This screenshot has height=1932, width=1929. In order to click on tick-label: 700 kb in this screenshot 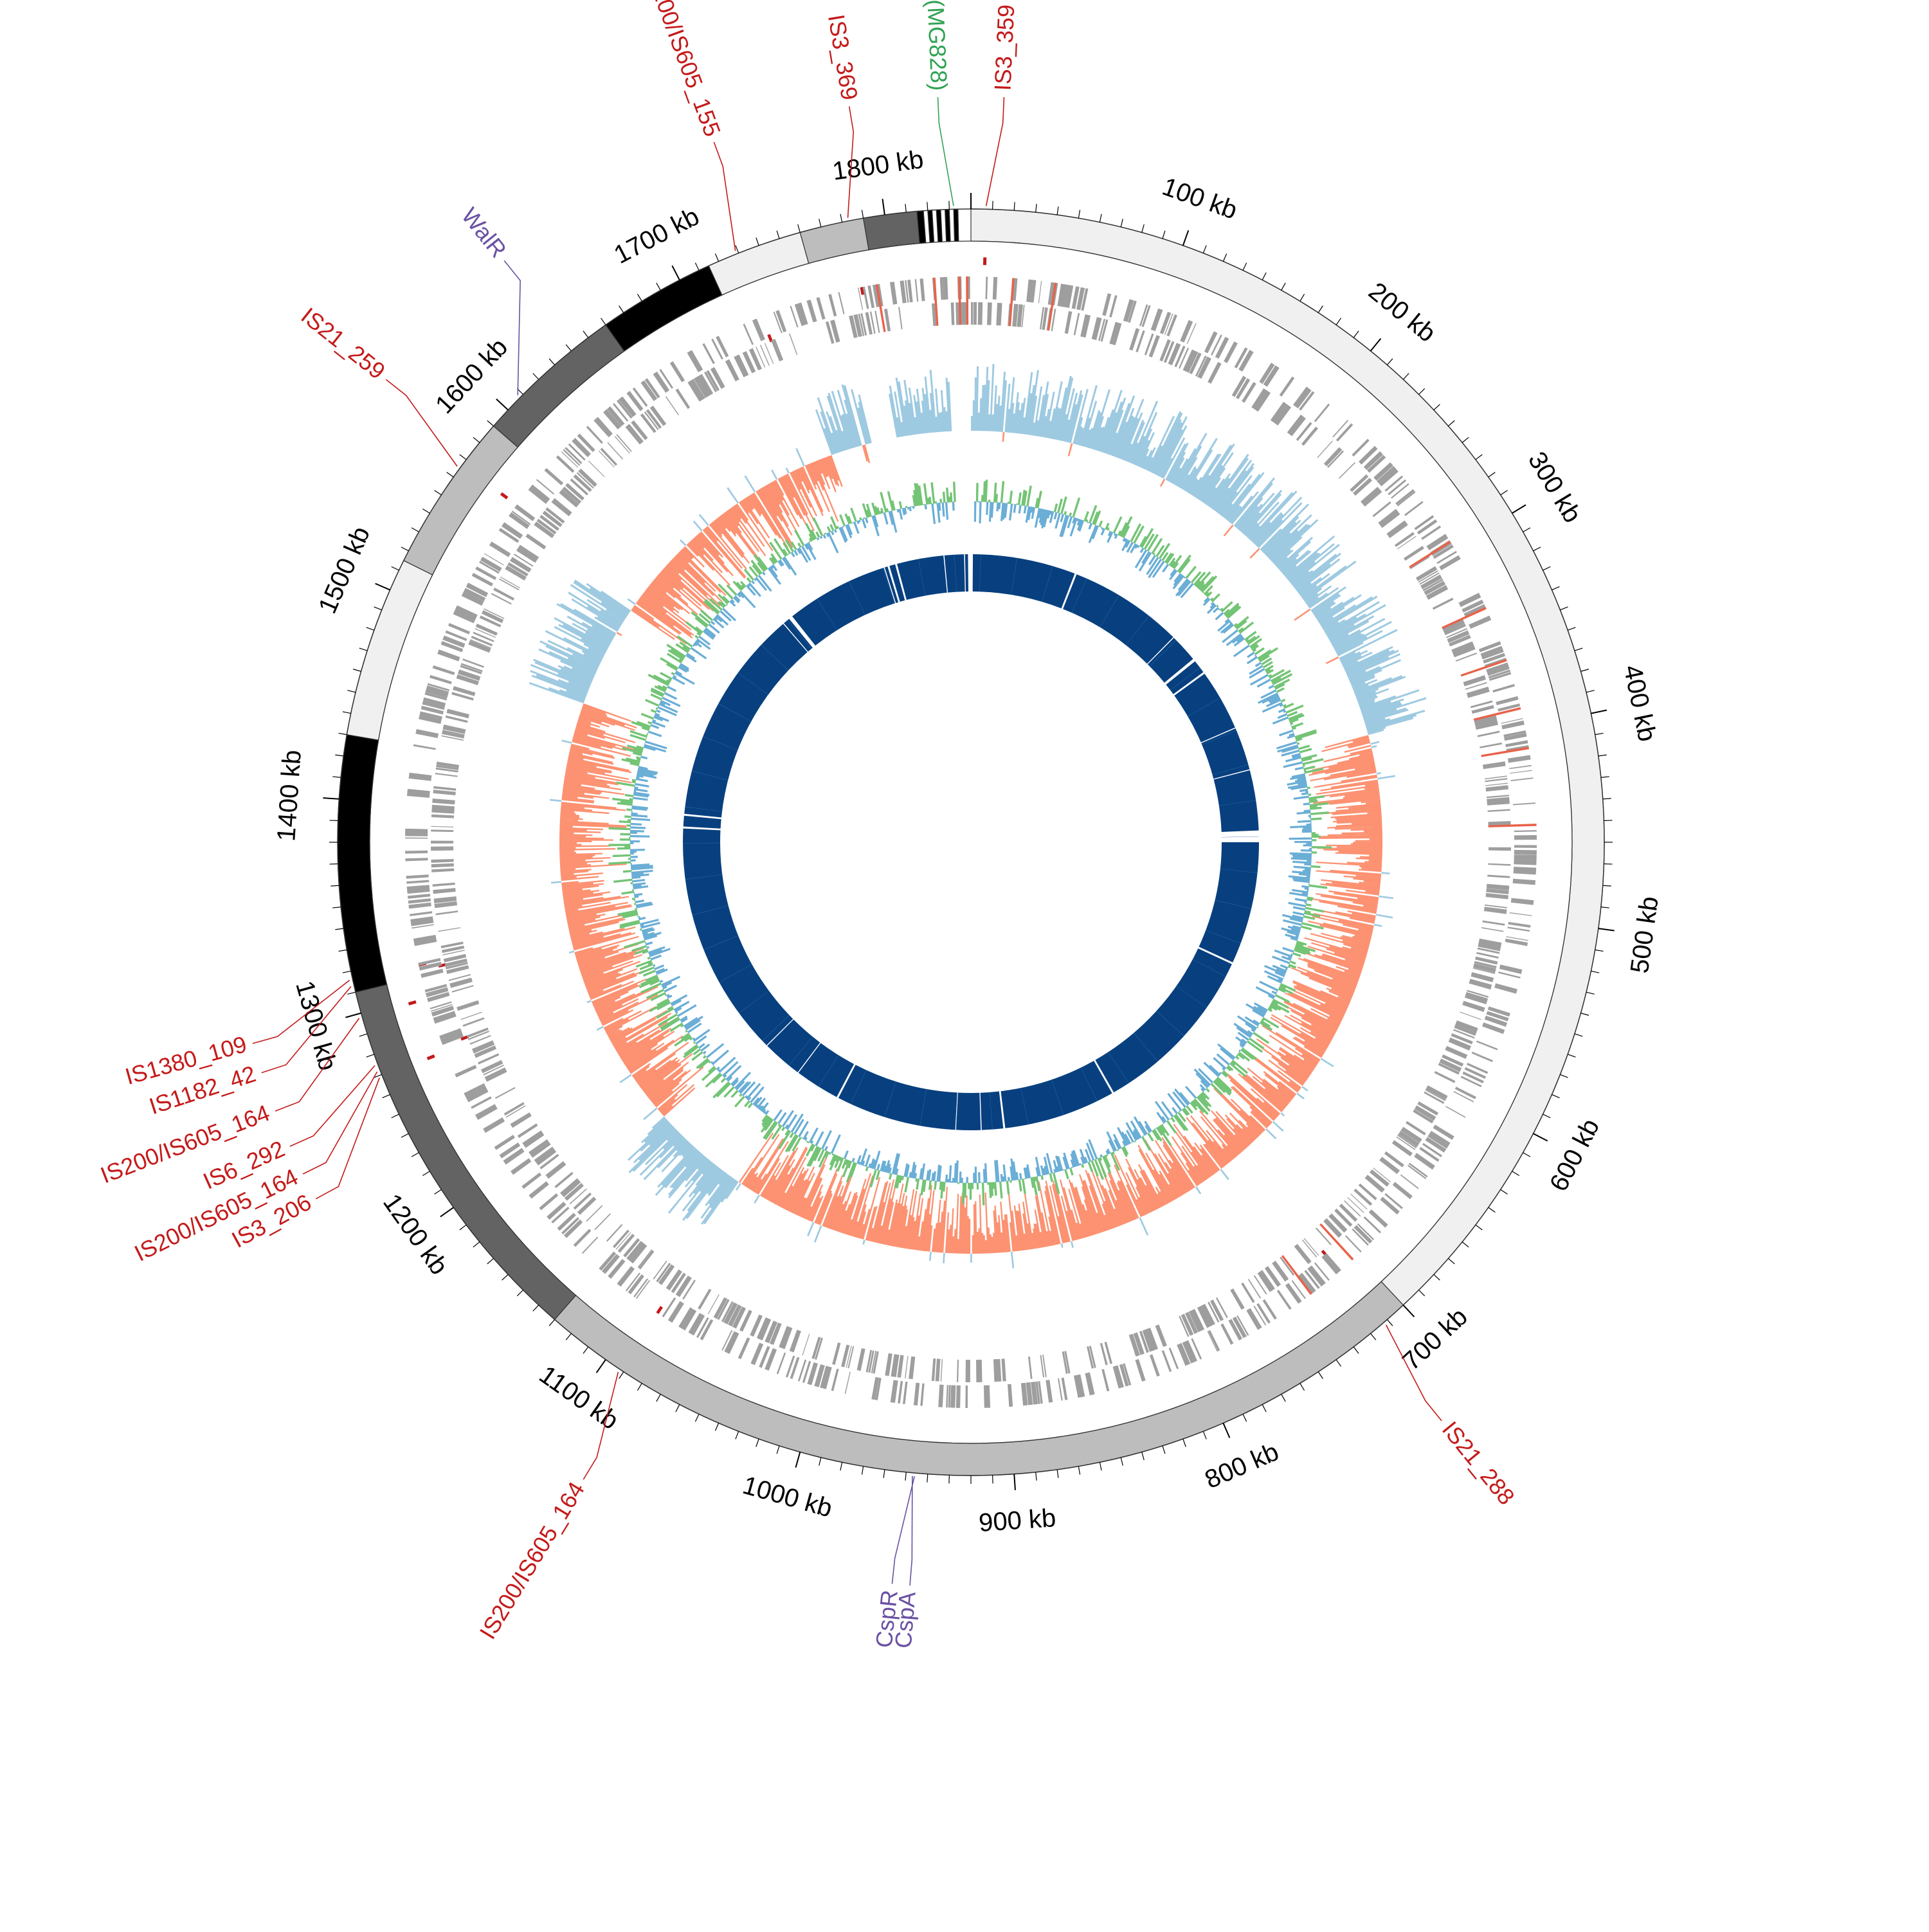, I will do `click(1435, 1339)`.